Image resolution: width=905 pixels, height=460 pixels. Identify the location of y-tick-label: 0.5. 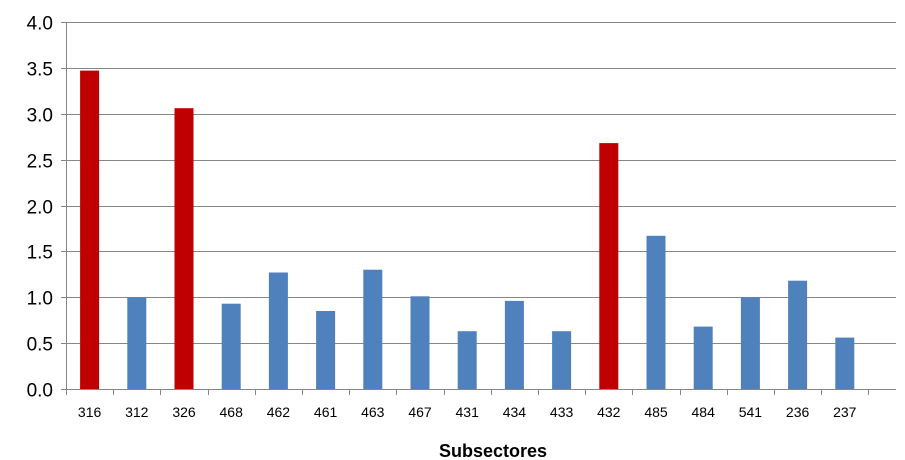
(40, 345).